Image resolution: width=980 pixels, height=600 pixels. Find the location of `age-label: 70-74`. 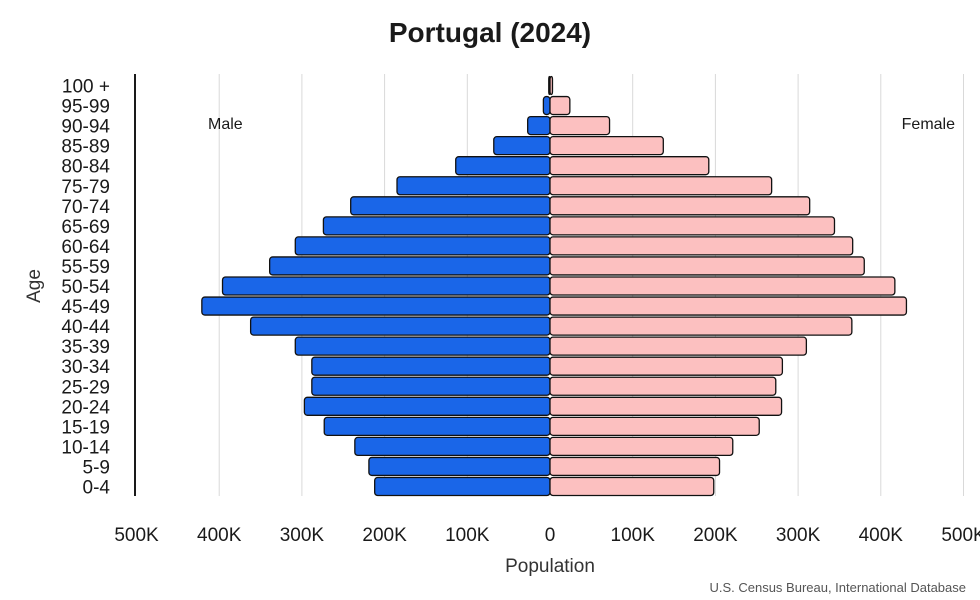

age-label: 70-74 is located at coordinates (85, 207).